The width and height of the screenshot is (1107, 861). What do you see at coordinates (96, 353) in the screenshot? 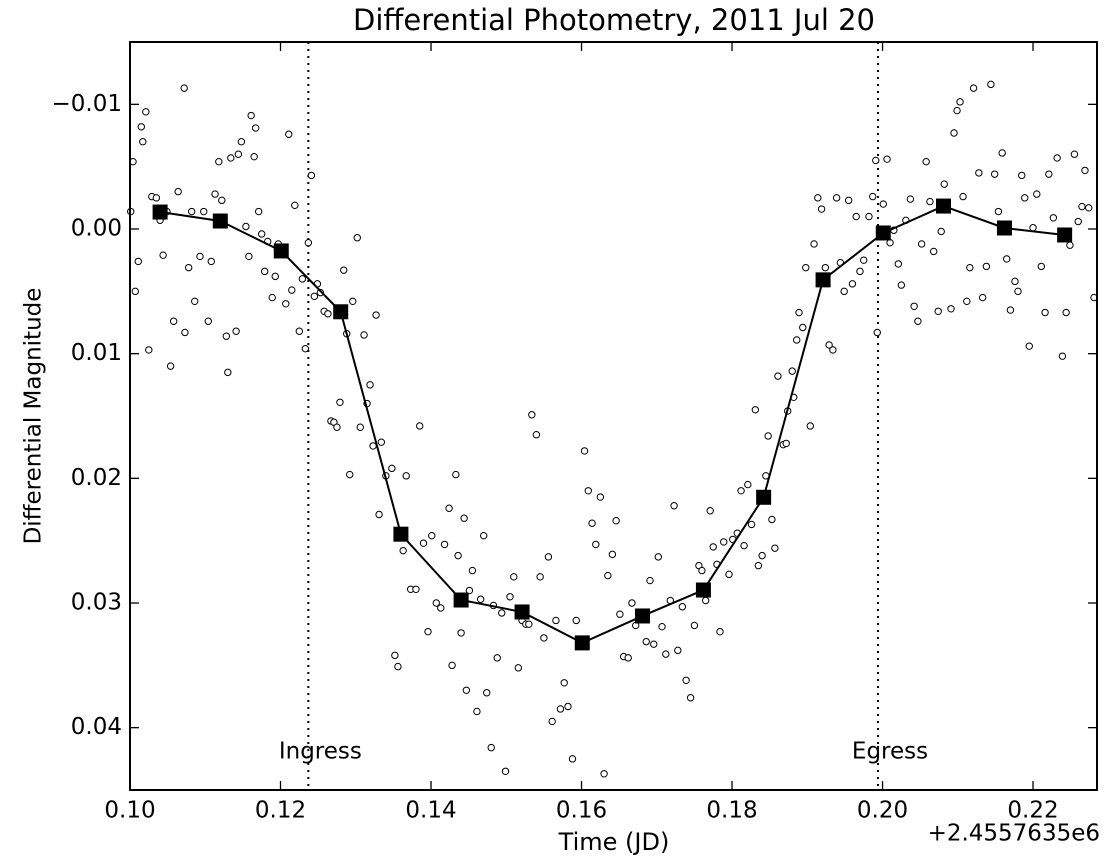
I see `y-tick-label: 0.01` at bounding box center [96, 353].